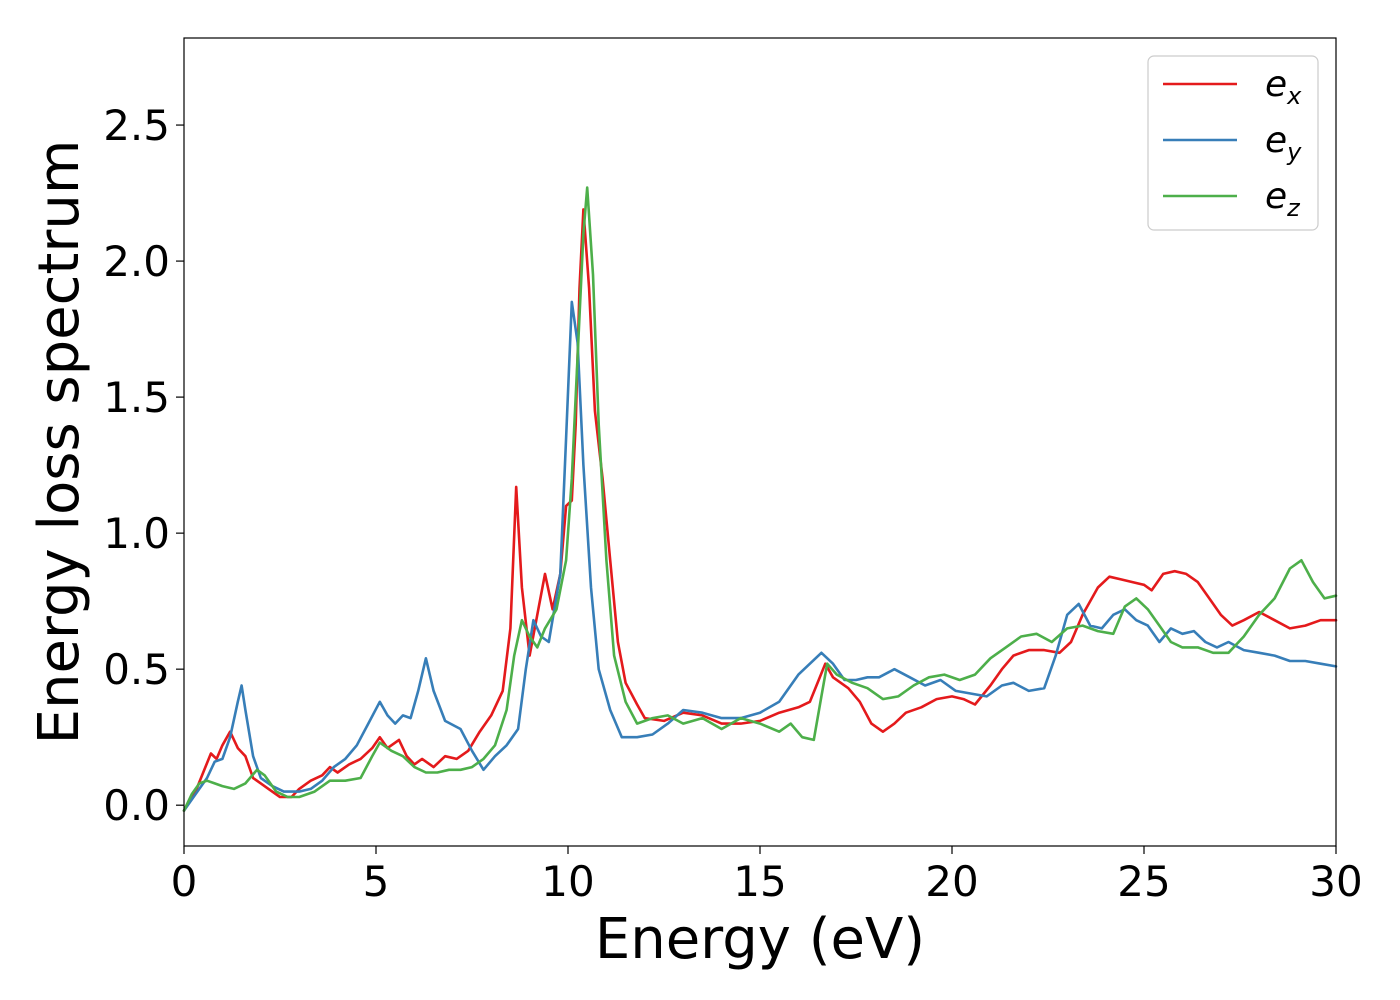  Describe the element at coordinates (59, 442) in the screenshot. I see `y-axis-label: Energy loss spectrum` at that location.